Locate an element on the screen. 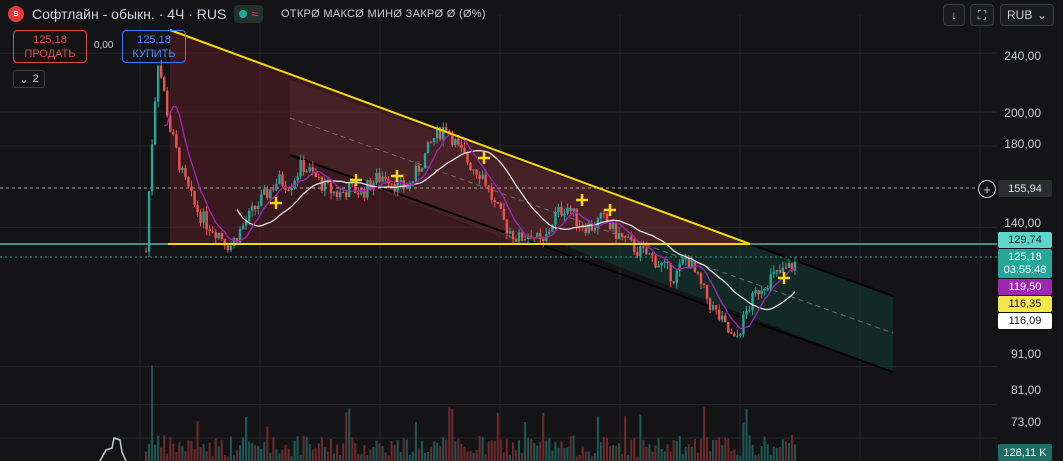 The height and width of the screenshot is (461, 1063). indicators-toggle: ⌄ 2 is located at coordinates (29, 79).